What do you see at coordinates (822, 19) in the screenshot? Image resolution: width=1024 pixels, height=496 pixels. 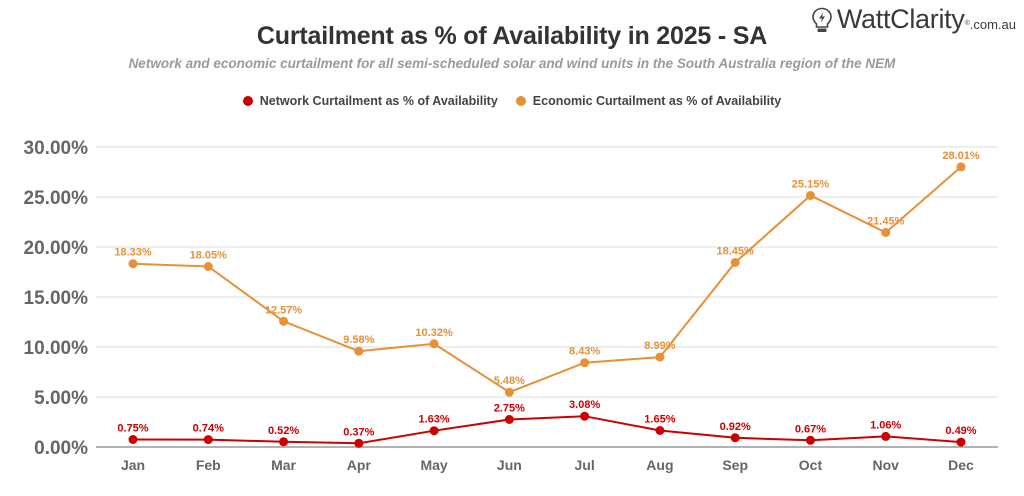 I see `lightbulb-bolt-icon` at bounding box center [822, 19].